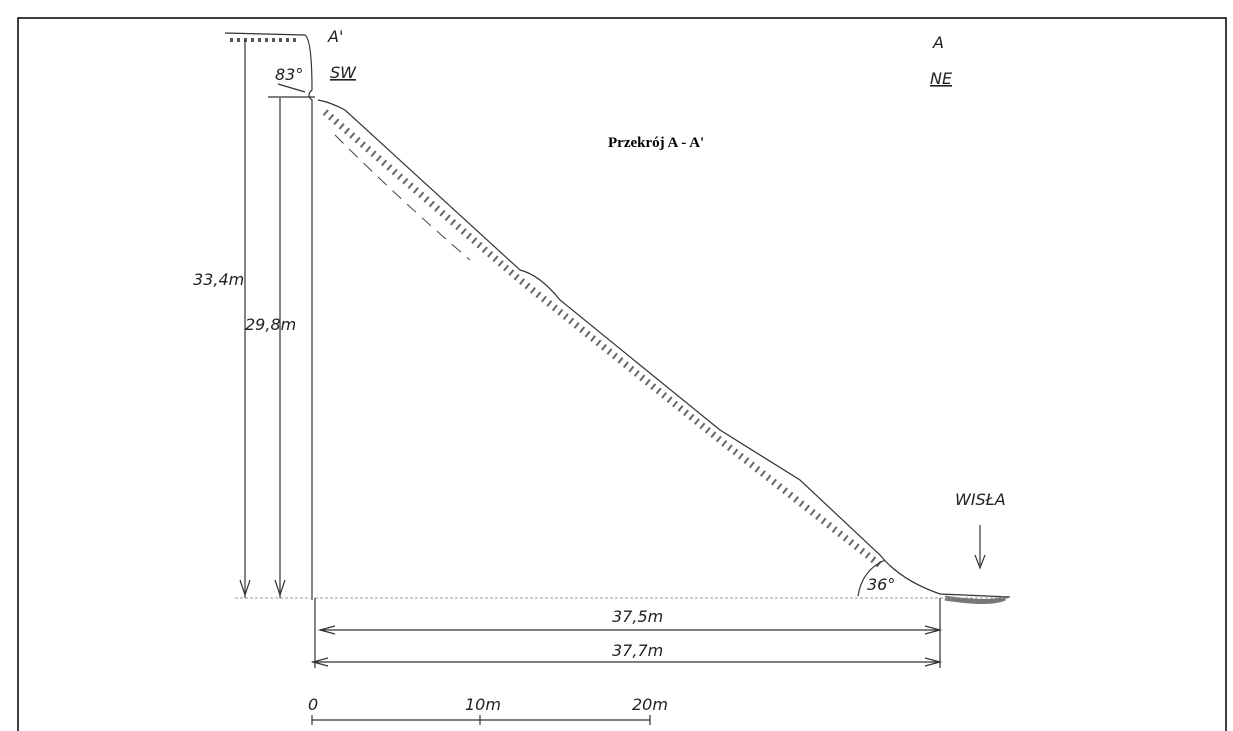  I want to click on scale-label: 0, so click(313, 704).